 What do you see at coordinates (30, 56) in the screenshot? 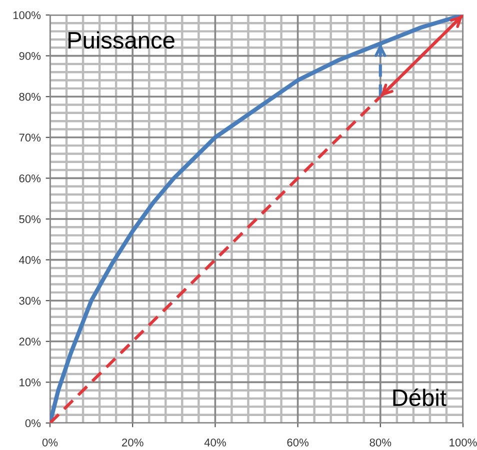
I see `y-tick-label: 90%` at bounding box center [30, 56].